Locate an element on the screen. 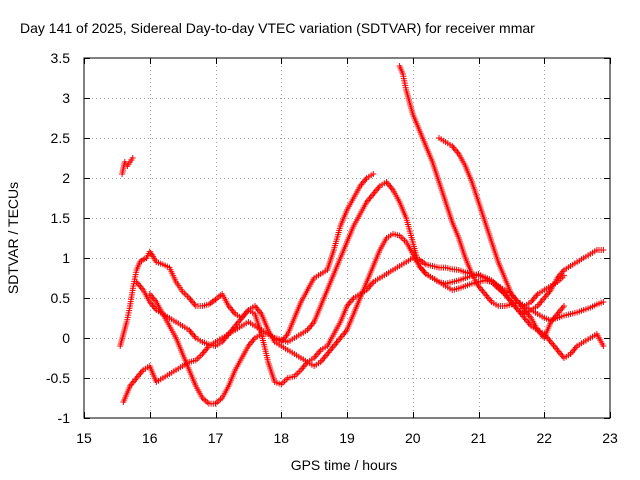  x-tick-label: 23 is located at coordinates (610, 438).